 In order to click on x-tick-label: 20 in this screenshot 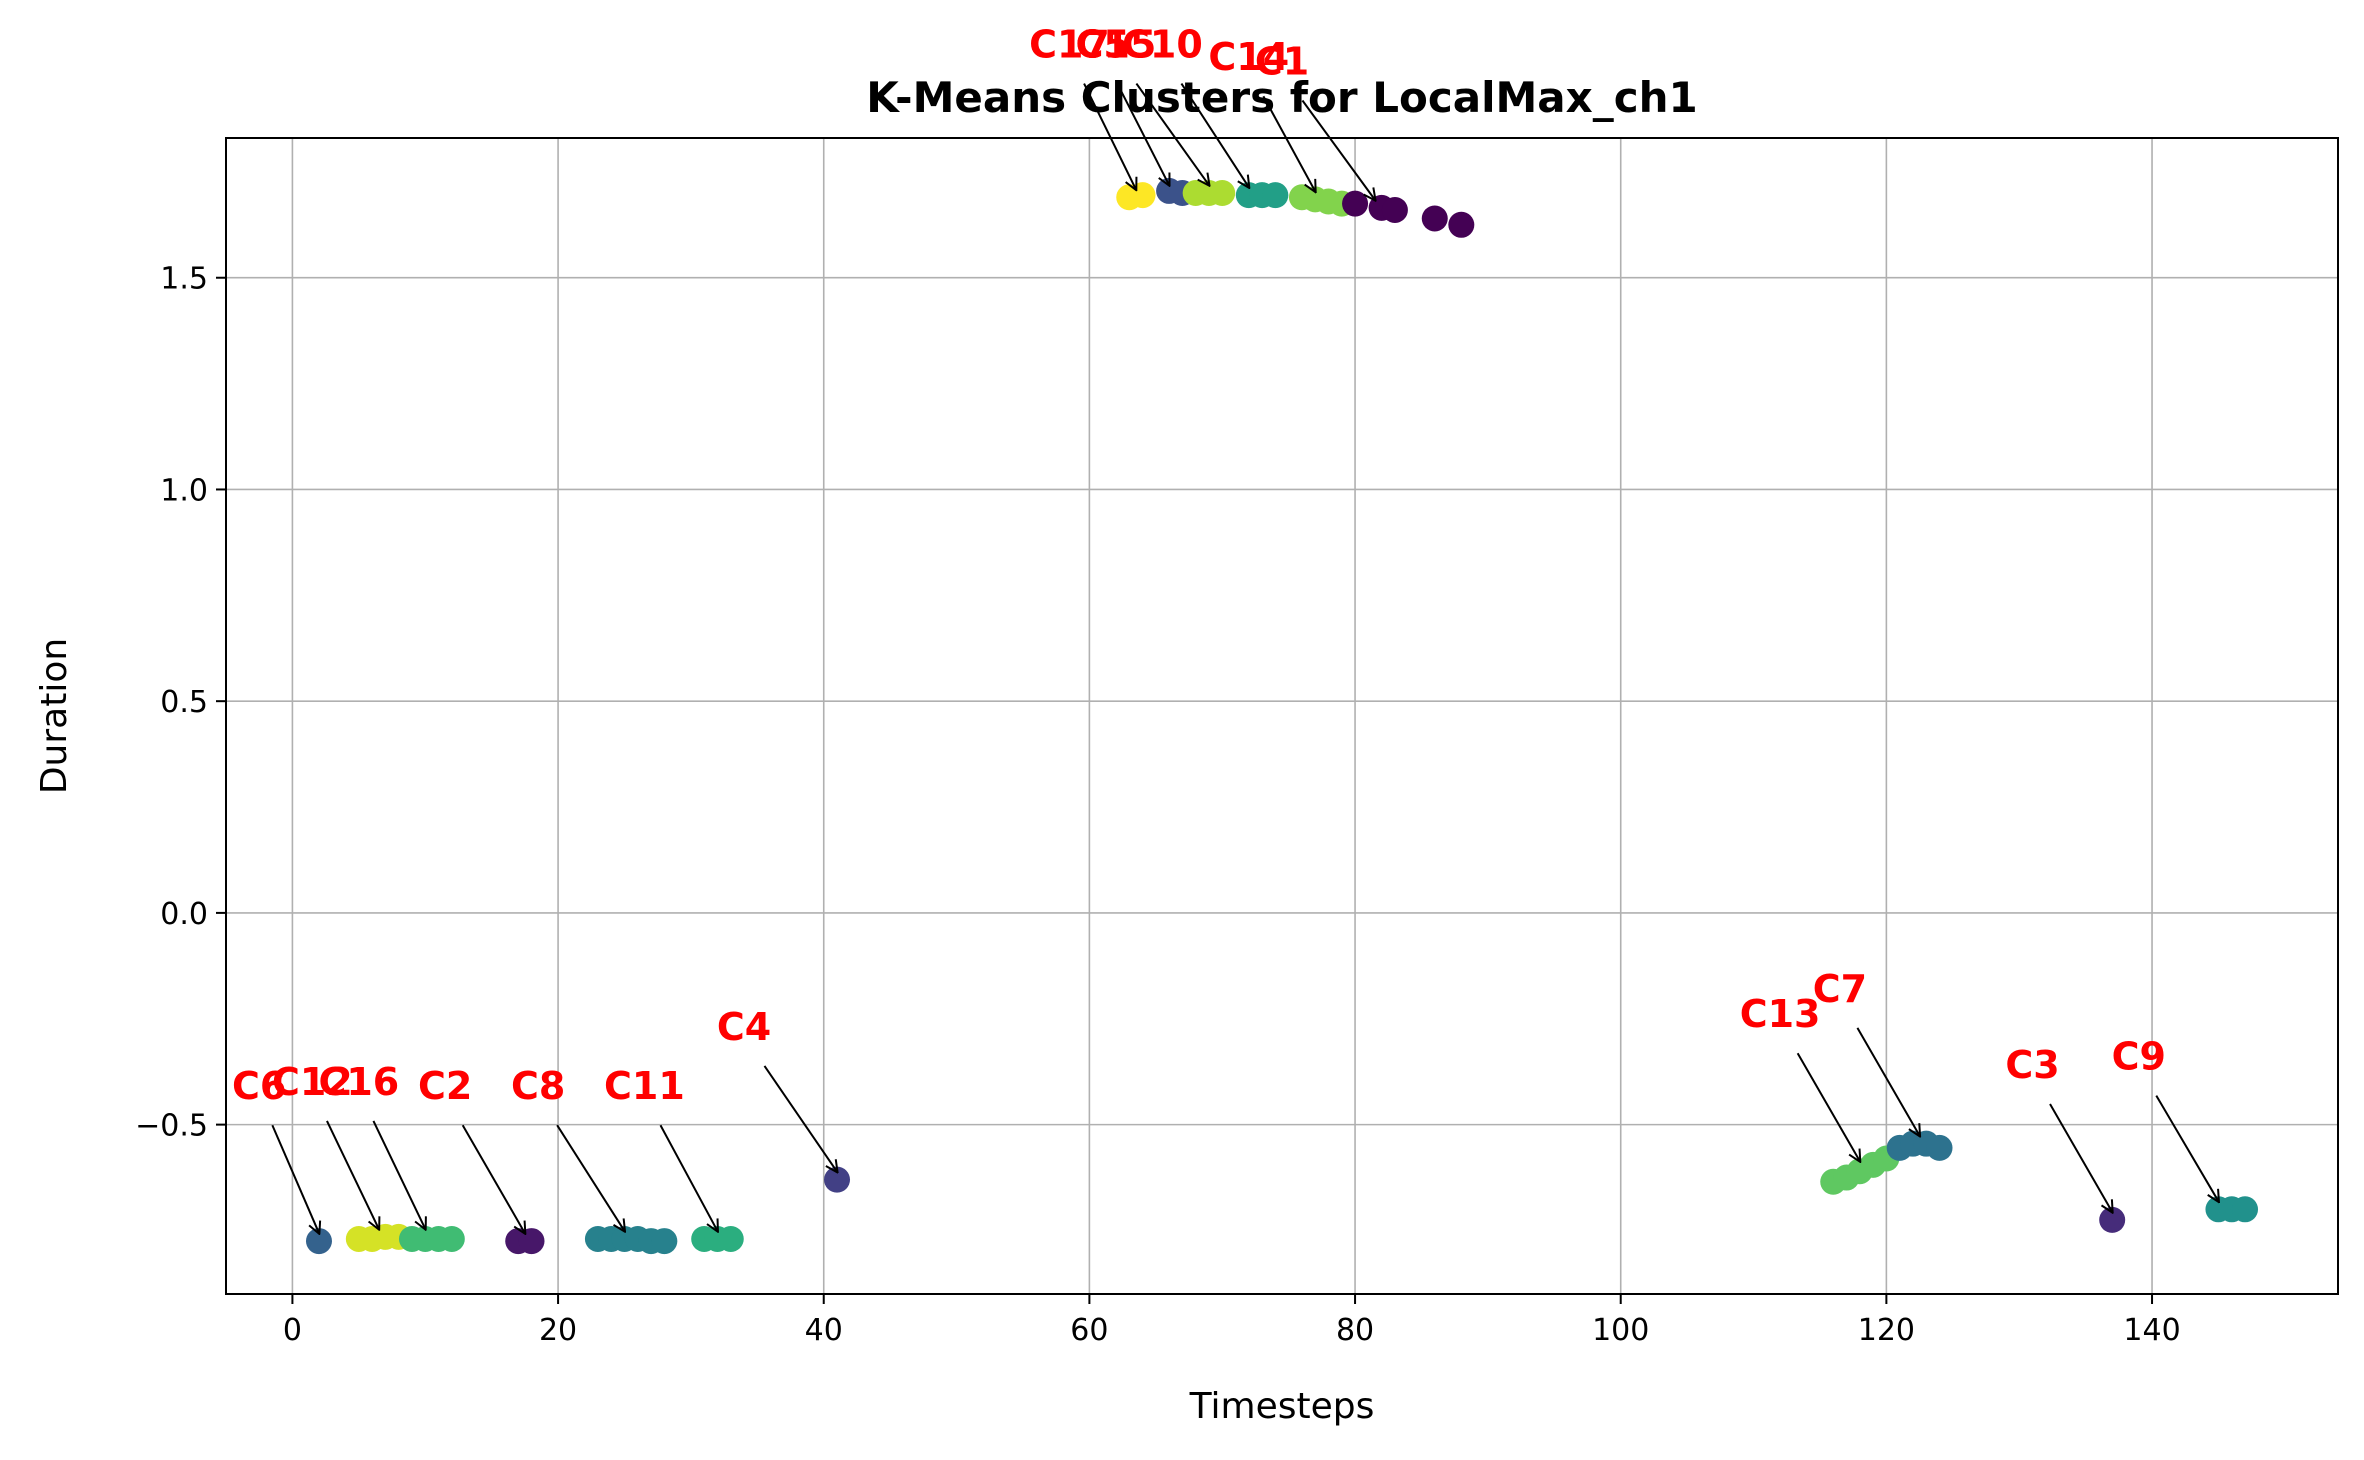, I will do `click(558, 1330)`.